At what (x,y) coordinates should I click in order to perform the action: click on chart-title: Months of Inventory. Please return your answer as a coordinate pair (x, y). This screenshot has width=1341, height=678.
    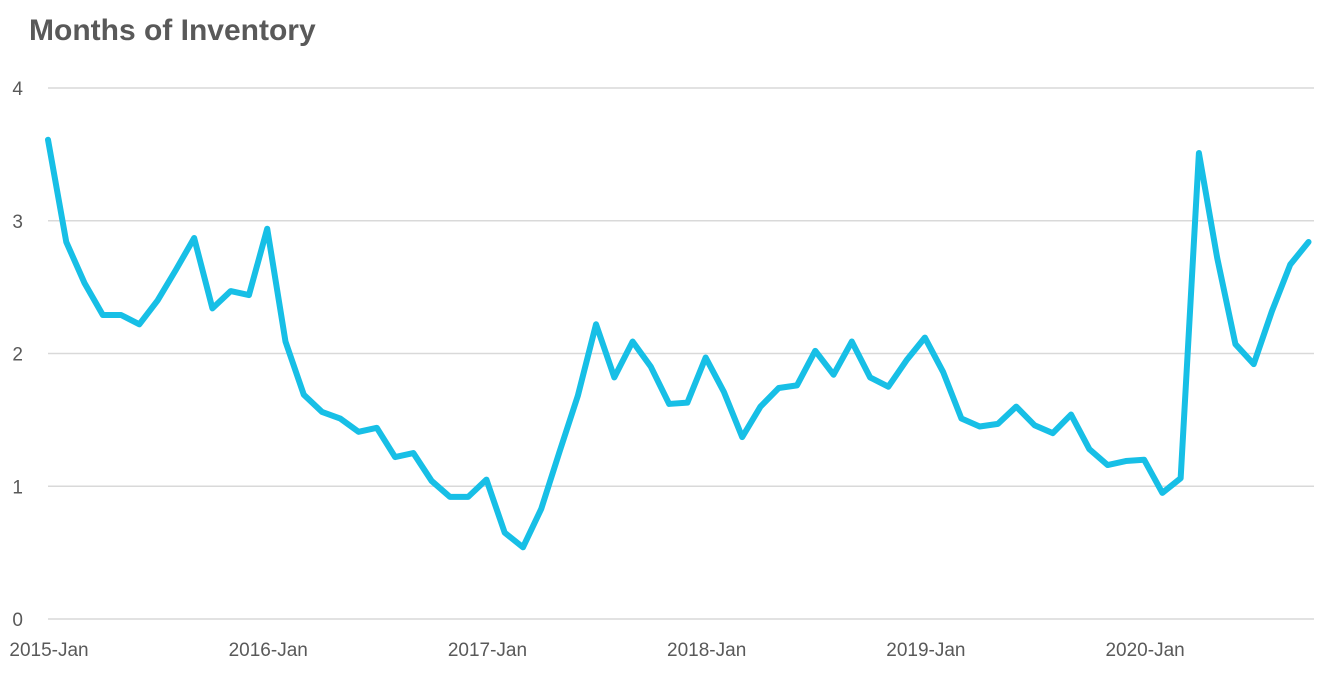
    Looking at the image, I should click on (172, 30).